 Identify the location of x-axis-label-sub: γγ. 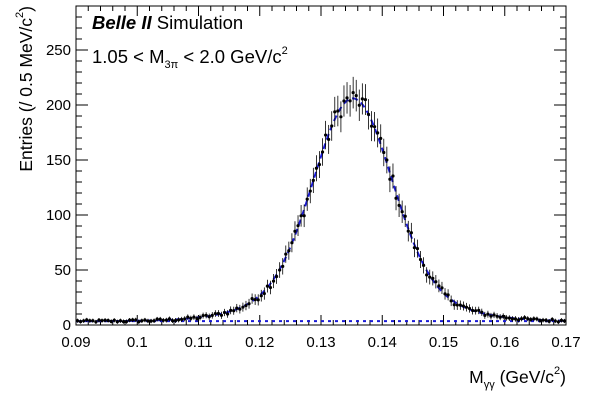
(490, 385).